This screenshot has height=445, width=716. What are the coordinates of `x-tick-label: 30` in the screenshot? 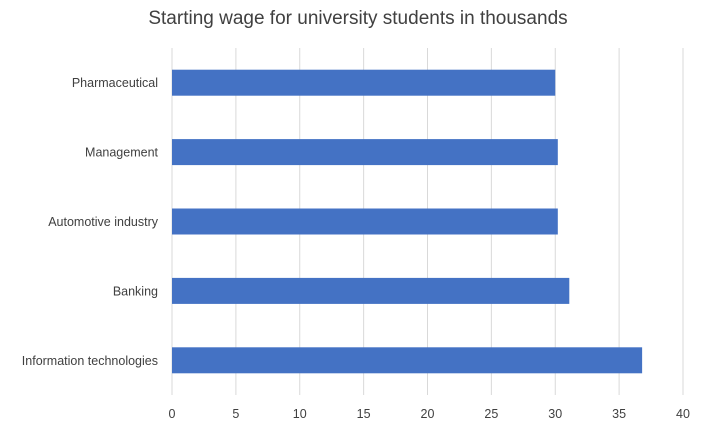 It's located at (555, 414).